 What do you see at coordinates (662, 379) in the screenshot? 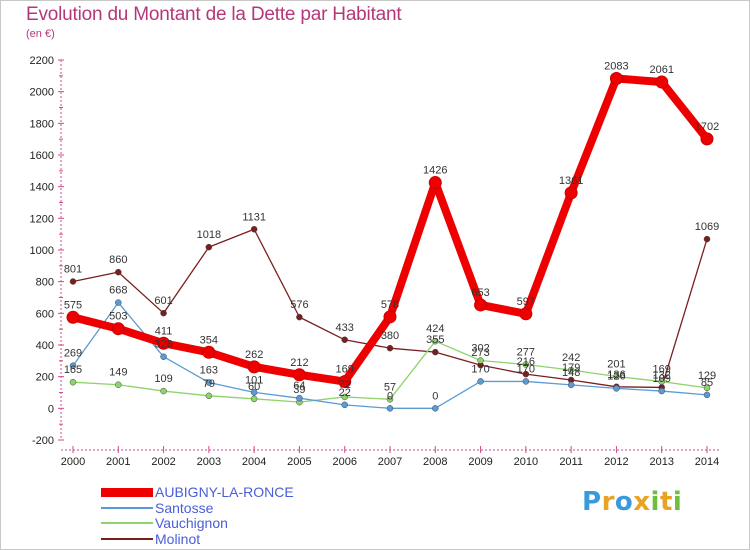
I see `data-label-santosse: 109` at bounding box center [662, 379].